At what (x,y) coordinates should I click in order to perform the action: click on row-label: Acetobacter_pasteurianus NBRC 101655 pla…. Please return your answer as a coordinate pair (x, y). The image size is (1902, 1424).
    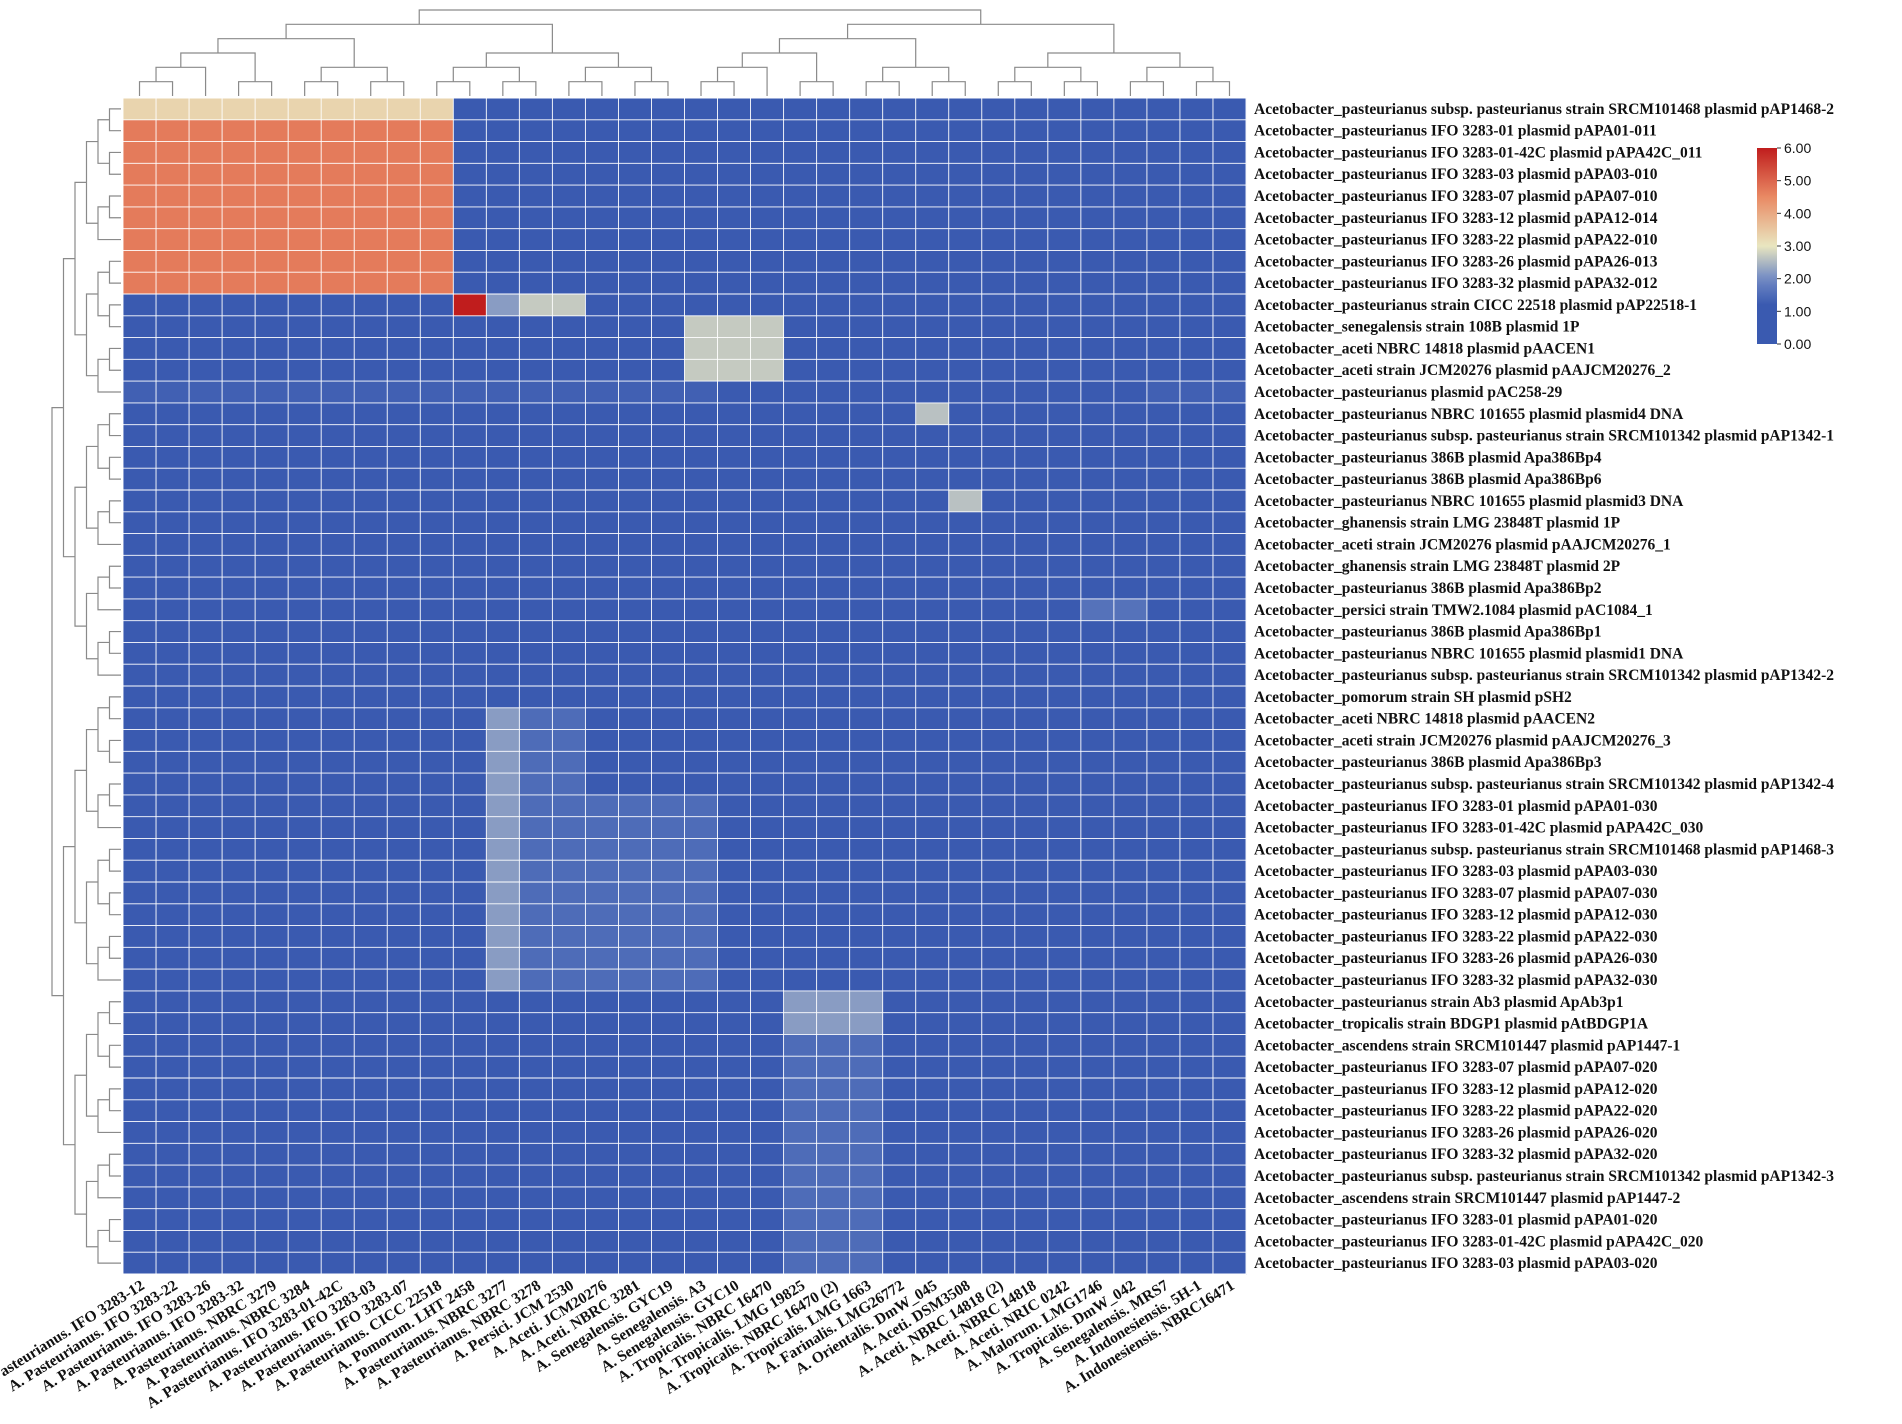
    Looking at the image, I should click on (1469, 414).